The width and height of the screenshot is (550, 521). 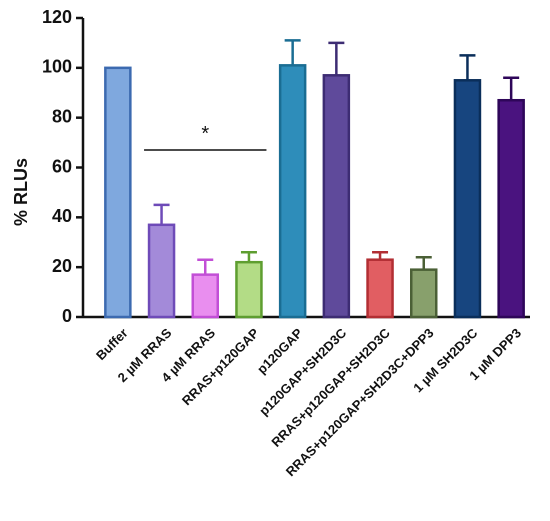 What do you see at coordinates (205, 134) in the screenshot?
I see `significance-label: *` at bounding box center [205, 134].